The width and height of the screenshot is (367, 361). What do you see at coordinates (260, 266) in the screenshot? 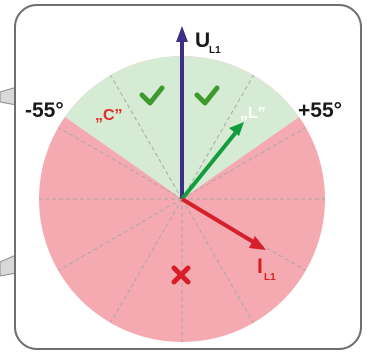
I see `current-label: I` at bounding box center [260, 266].